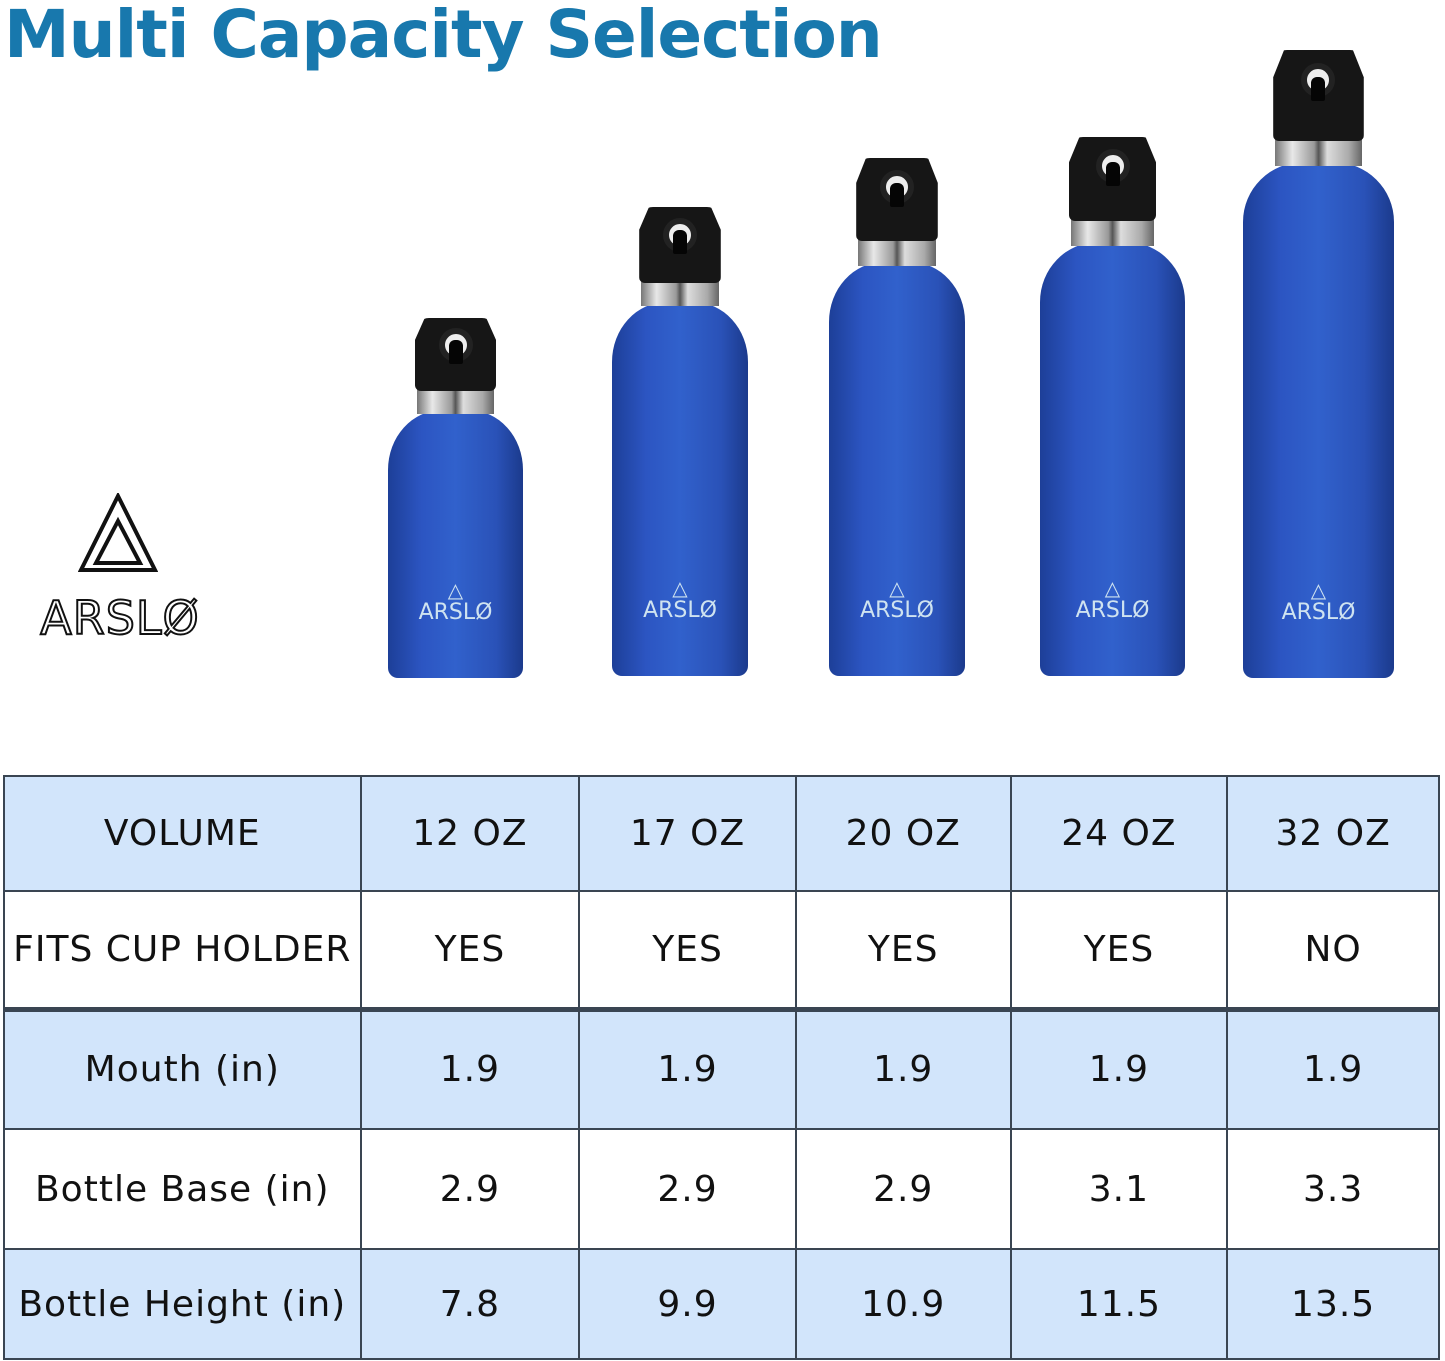 The width and height of the screenshot is (1445, 1361). I want to click on row-label: FITS CUP HOLDER, so click(182, 950).